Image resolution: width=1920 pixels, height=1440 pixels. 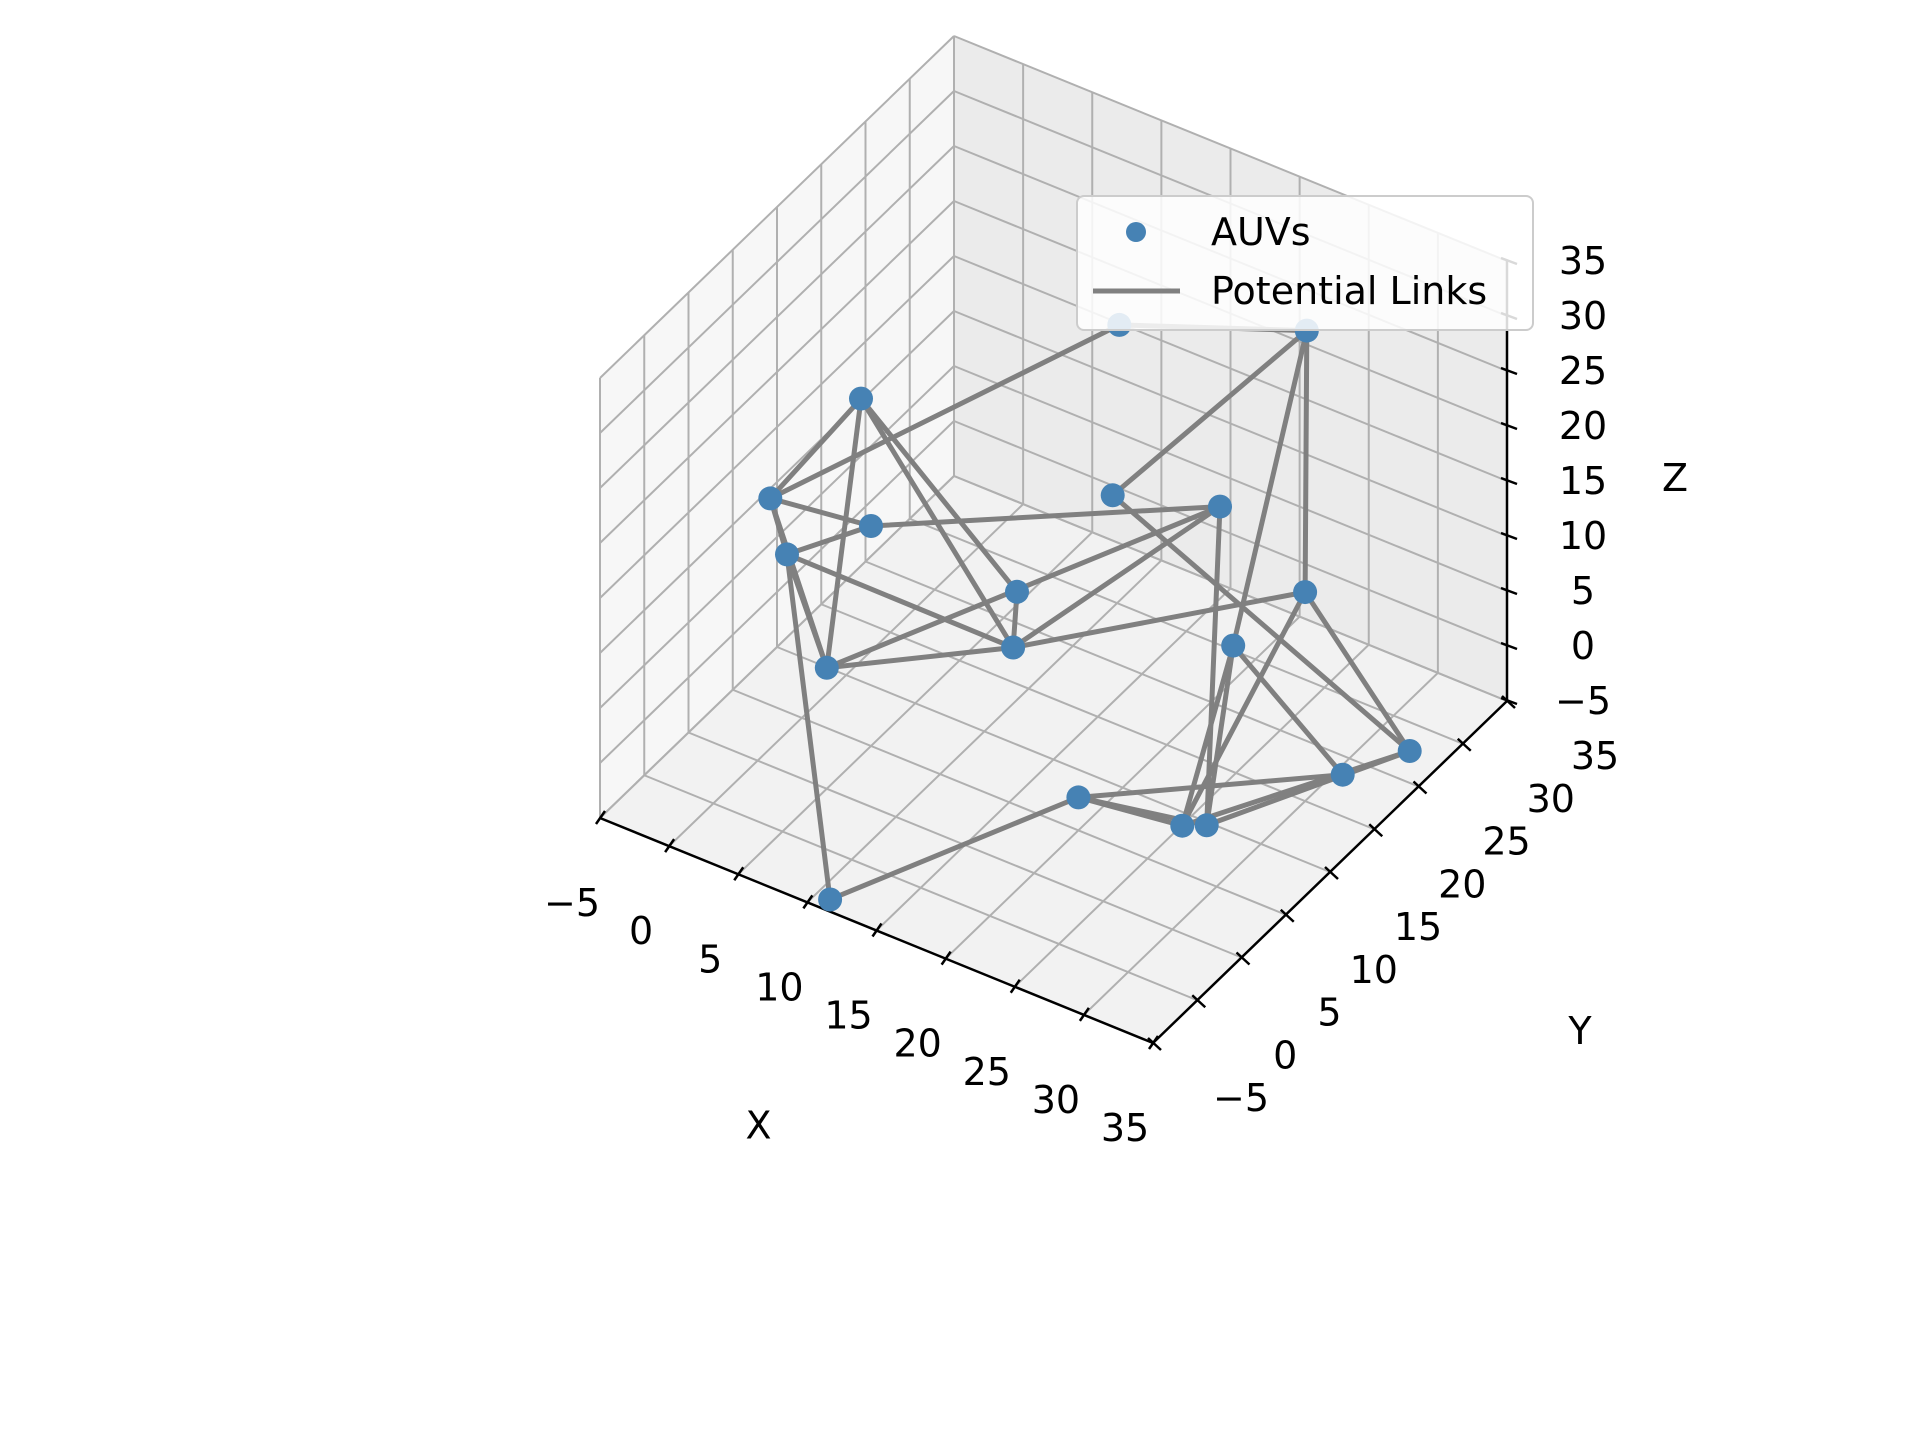 I want to click on z-tick-label: 20, so click(x=1583, y=426).